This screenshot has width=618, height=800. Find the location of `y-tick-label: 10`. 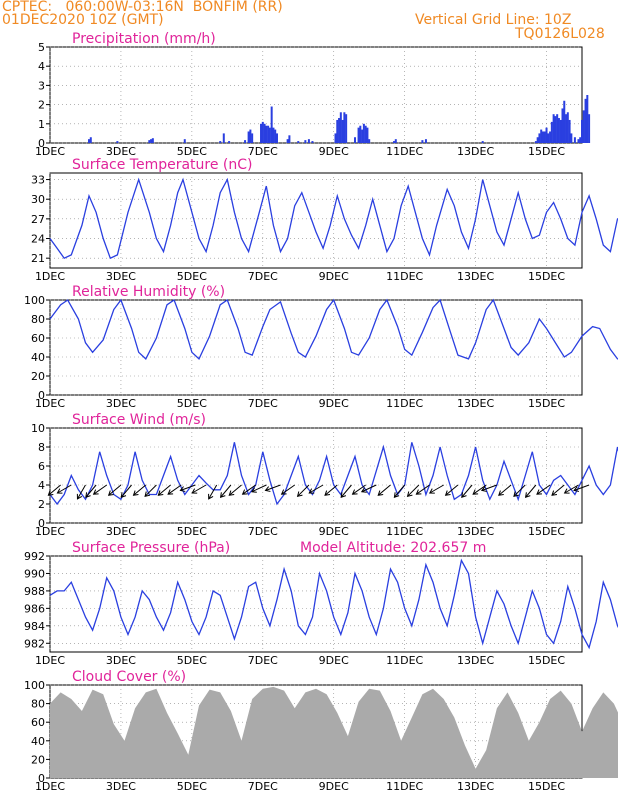

y-tick-label: 10 is located at coordinates (38, 428).